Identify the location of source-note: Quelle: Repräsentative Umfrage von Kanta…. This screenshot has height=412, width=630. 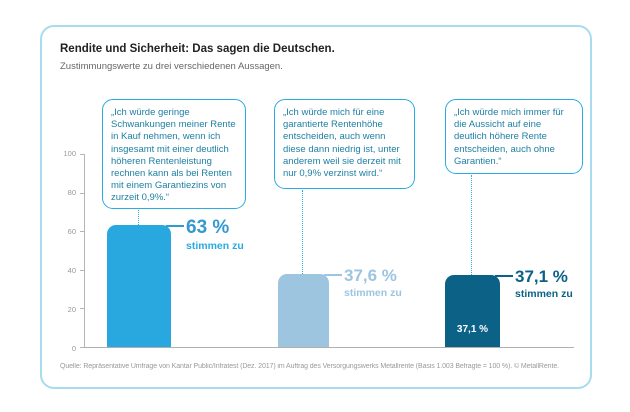
(309, 366).